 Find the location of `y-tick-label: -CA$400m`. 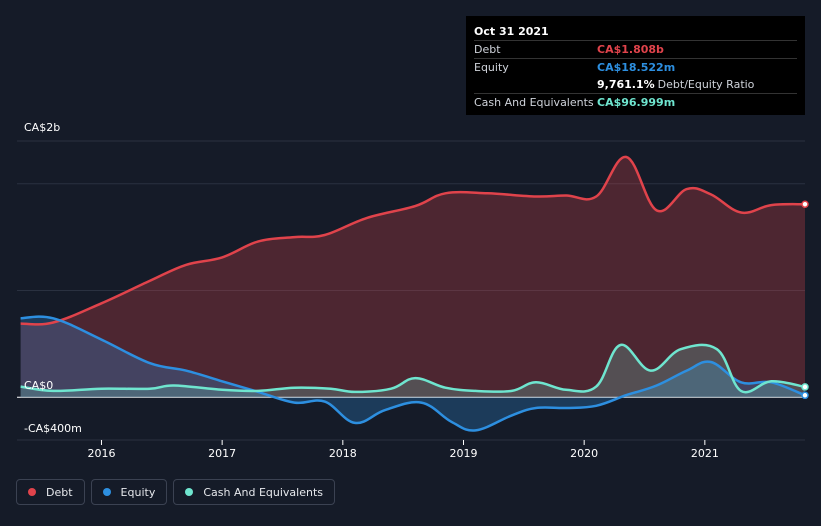

y-tick-label: -CA$400m is located at coordinates (53, 428).